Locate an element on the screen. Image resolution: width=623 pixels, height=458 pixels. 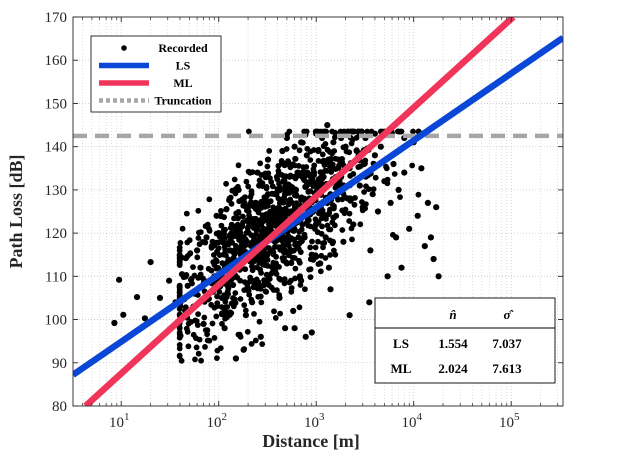
legend-label: Truncation is located at coordinates (182, 101).